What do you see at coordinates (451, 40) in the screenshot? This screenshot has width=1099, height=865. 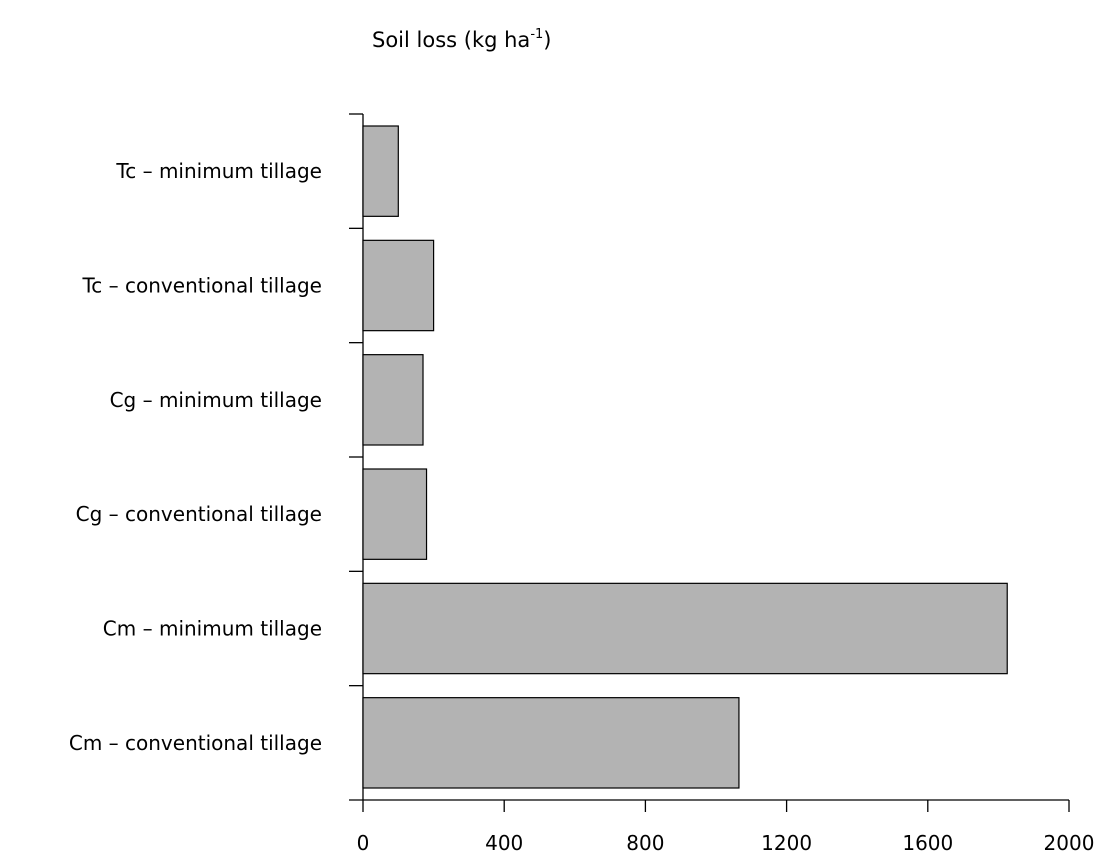 I see `chart-title-prefix: Soil loss (kg ha` at bounding box center [451, 40].